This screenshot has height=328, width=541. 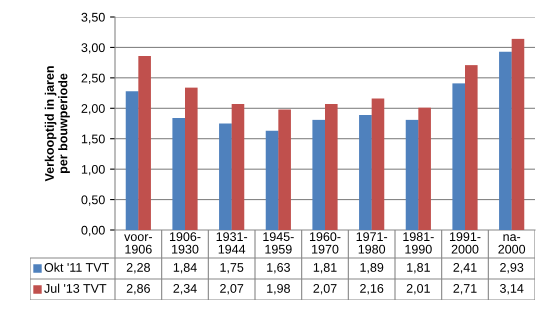 What do you see at coordinates (93, 139) in the screenshot?
I see `y-tick-label: 1,50` at bounding box center [93, 139].